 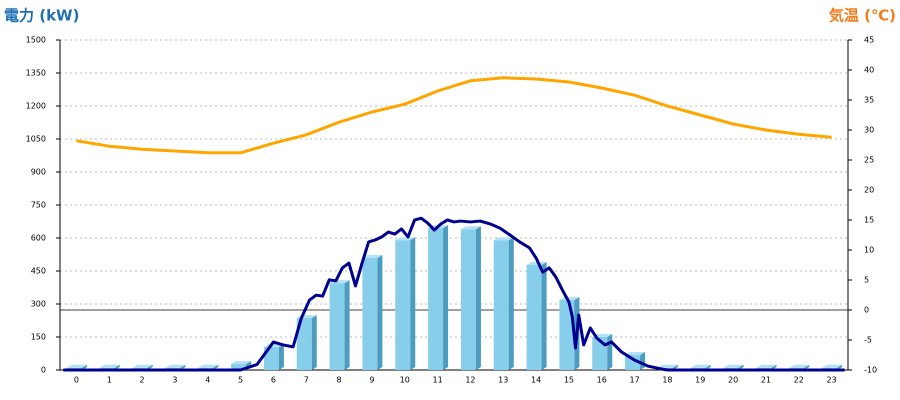 What do you see at coordinates (634, 380) in the screenshot?
I see `x-tick-label: 17` at bounding box center [634, 380].